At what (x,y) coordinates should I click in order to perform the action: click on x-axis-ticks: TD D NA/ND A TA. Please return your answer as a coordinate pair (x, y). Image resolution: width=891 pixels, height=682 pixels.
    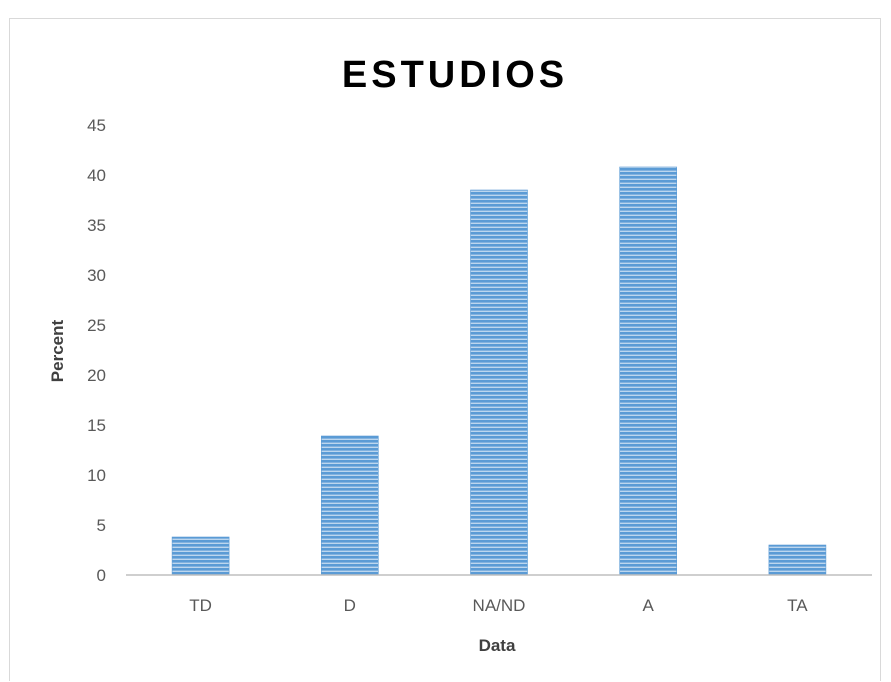
    Looking at the image, I should click on (498, 605).